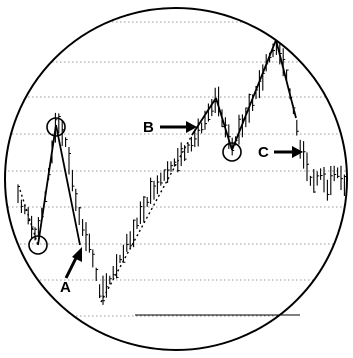 This screenshot has height=358, width=353. What do you see at coordinates (65, 287) in the screenshot?
I see `label-a: A` at bounding box center [65, 287].